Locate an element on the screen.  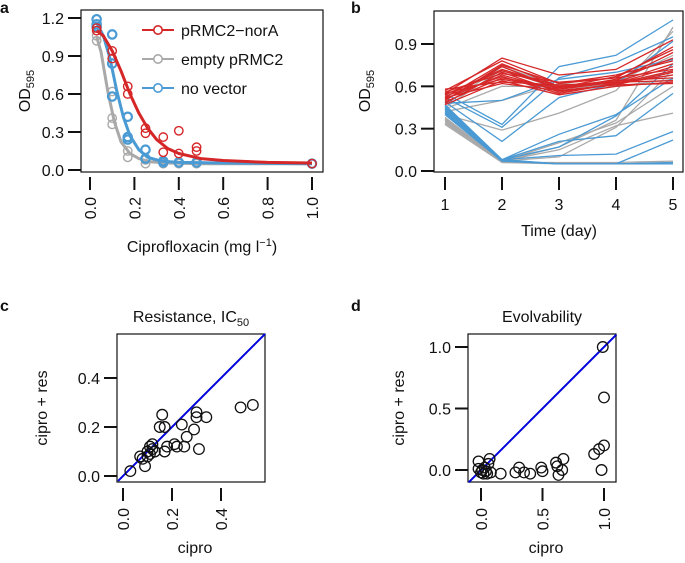
chart-title: Evolvability is located at coordinates (542, 317).